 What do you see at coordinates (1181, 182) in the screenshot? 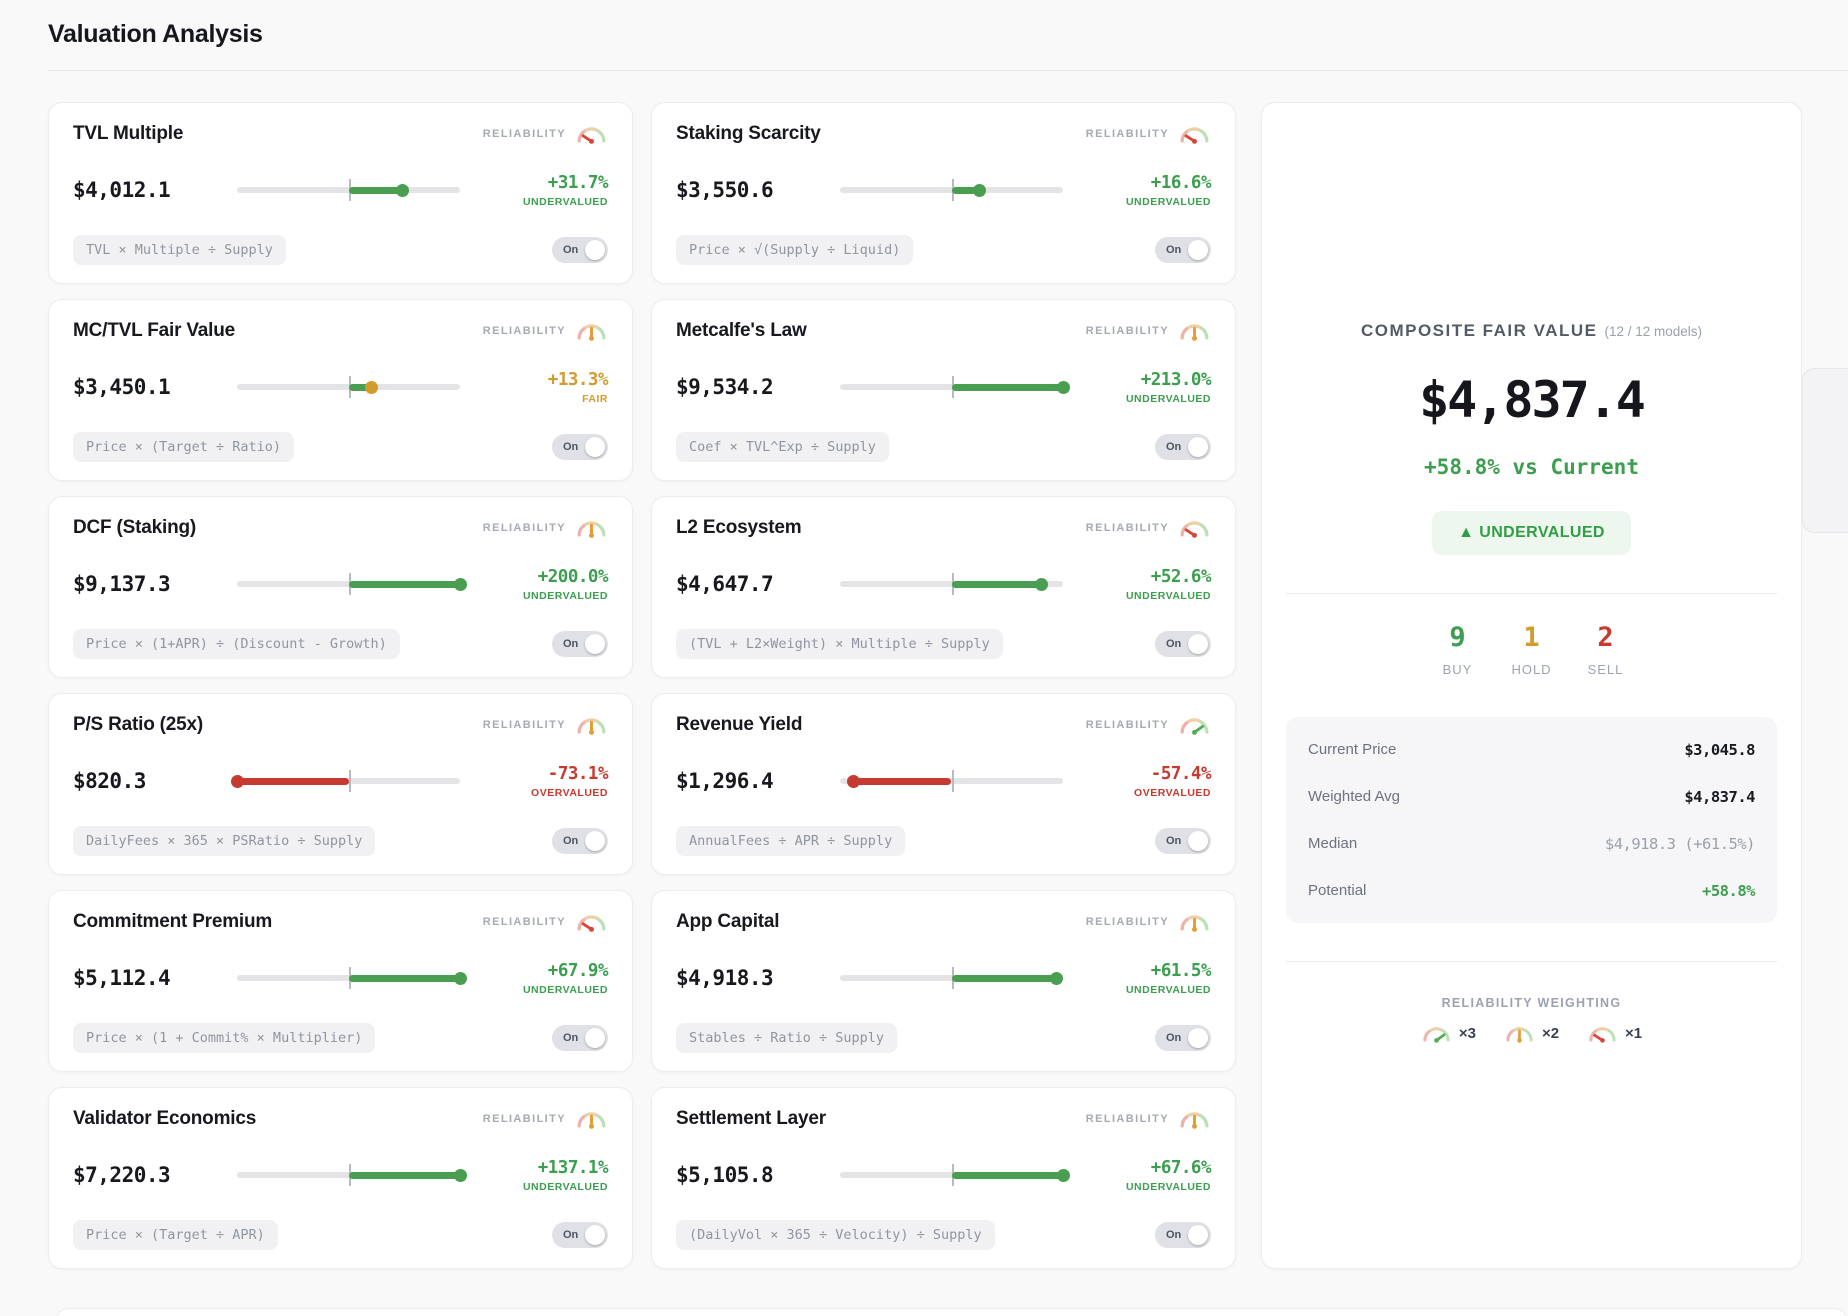
I see `deviation-percent: +16.6%` at bounding box center [1181, 182].